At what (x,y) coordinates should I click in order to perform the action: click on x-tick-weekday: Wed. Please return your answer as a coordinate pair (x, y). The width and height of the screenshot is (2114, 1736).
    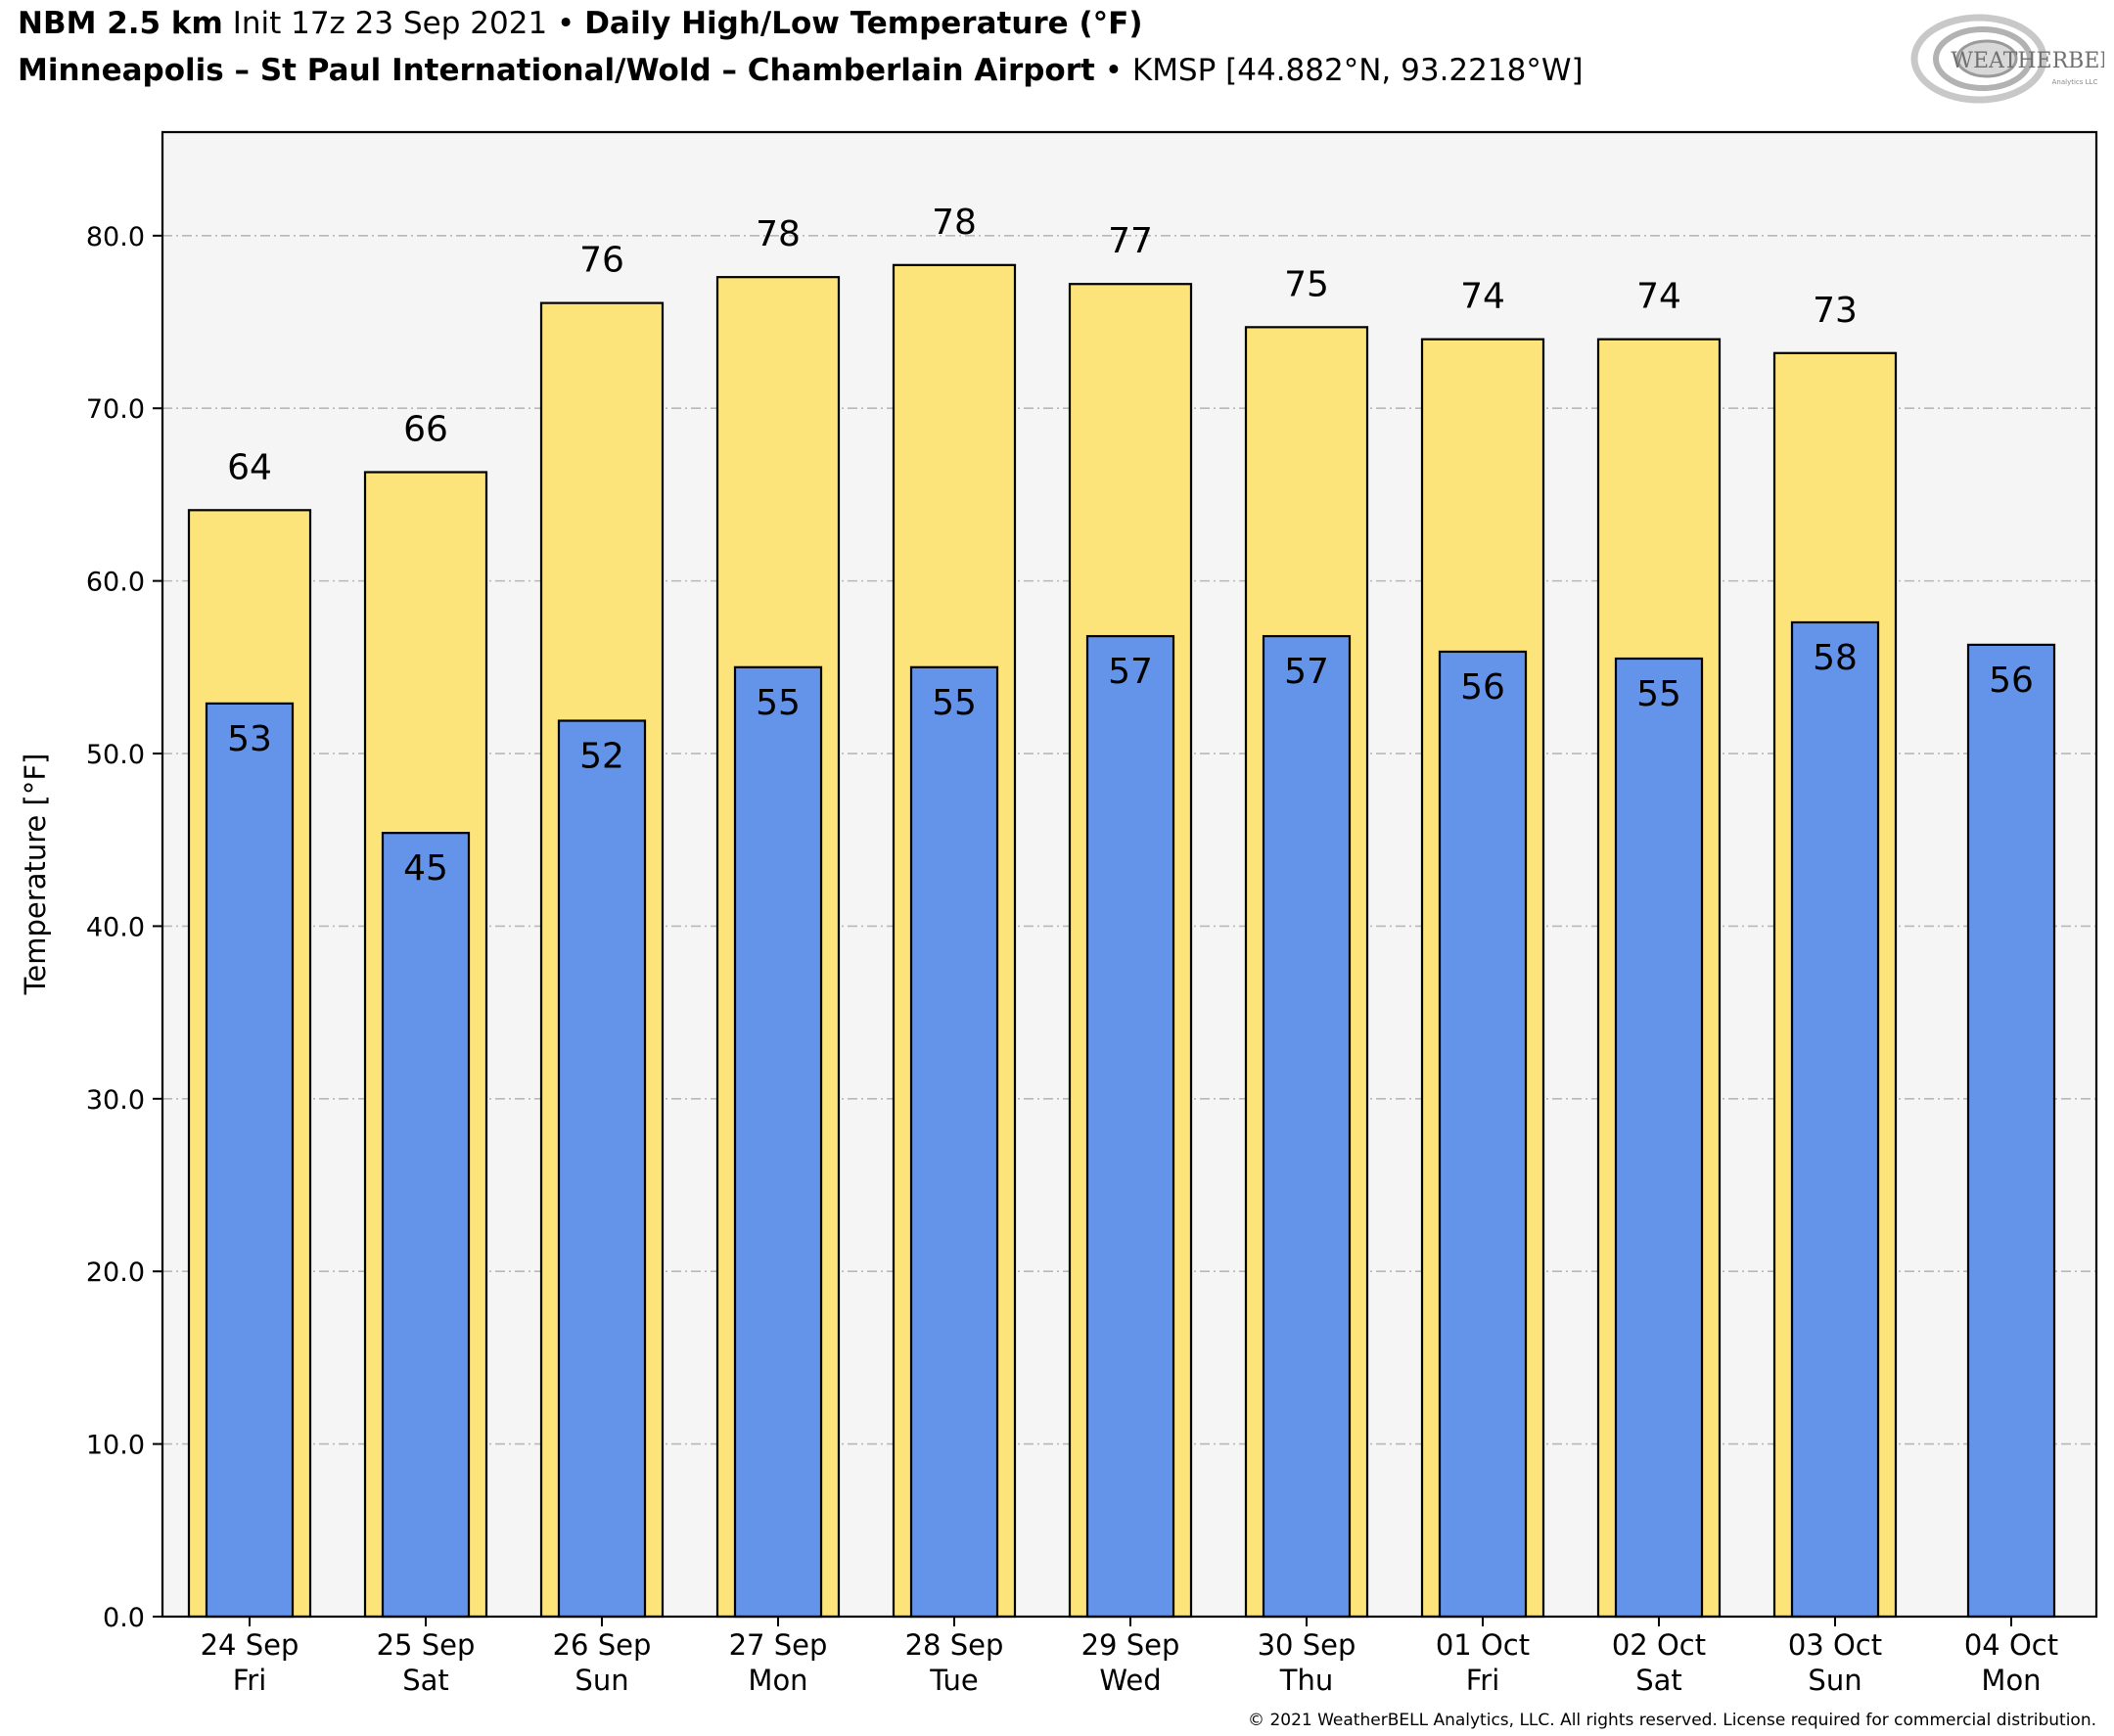
    Looking at the image, I should click on (1130, 1680).